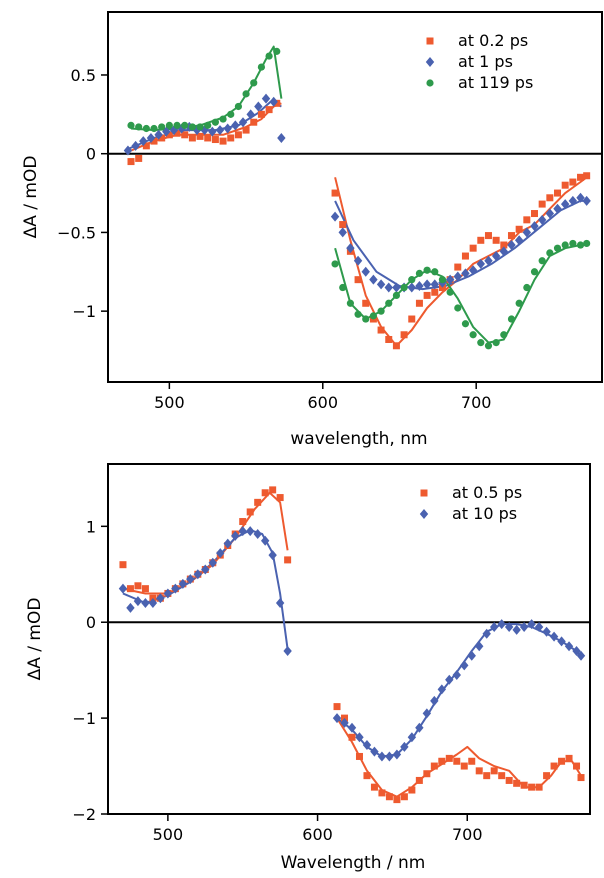  I want to click on legend: at 0.2 ps at 1 ps at 119 ps, so click(479, 61).